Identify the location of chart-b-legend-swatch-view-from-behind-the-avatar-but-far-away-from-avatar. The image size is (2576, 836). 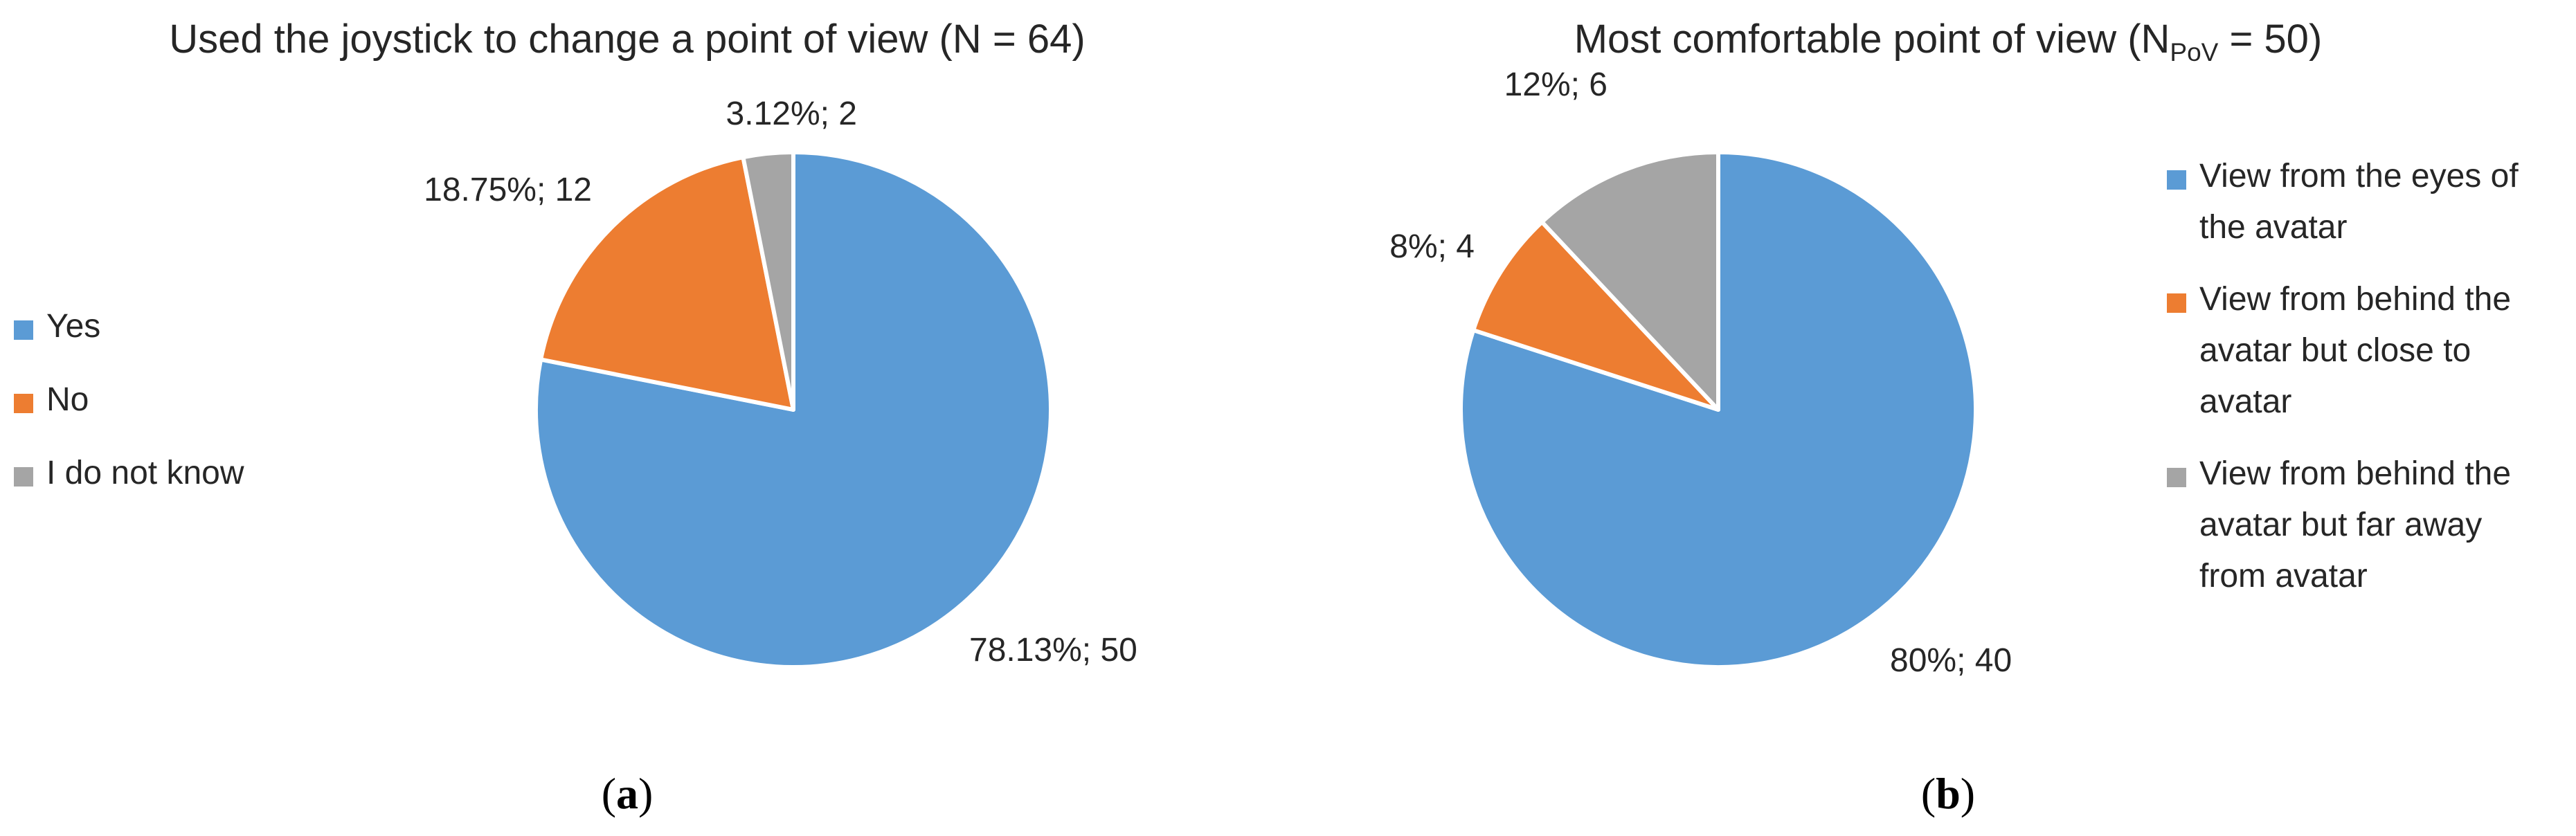
(2176, 477).